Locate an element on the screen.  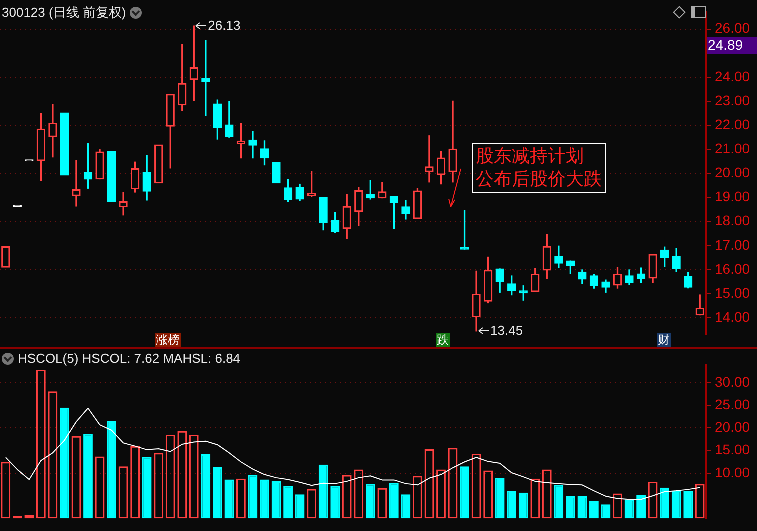
y-tick-label: 26.00 is located at coordinates (732, 28).